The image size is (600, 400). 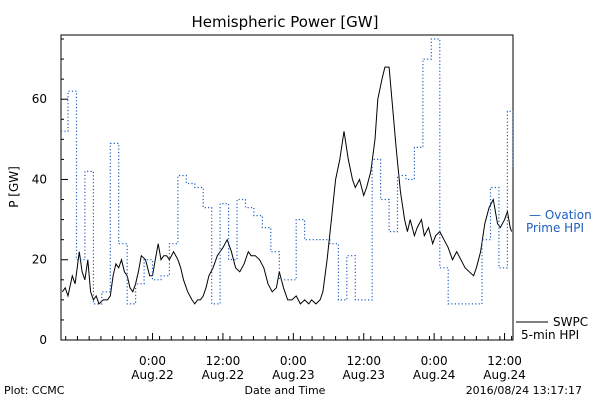 I want to click on y-axis-label: P [GW], so click(x=14, y=187).